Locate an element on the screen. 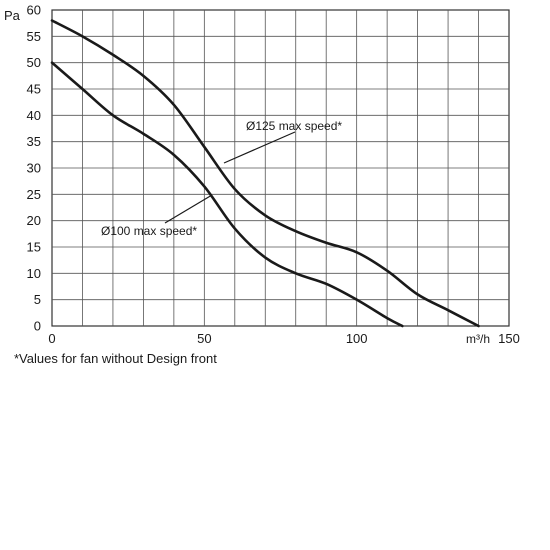 The width and height of the screenshot is (550, 550). y-tick-label: 60 is located at coordinates (34, 10).